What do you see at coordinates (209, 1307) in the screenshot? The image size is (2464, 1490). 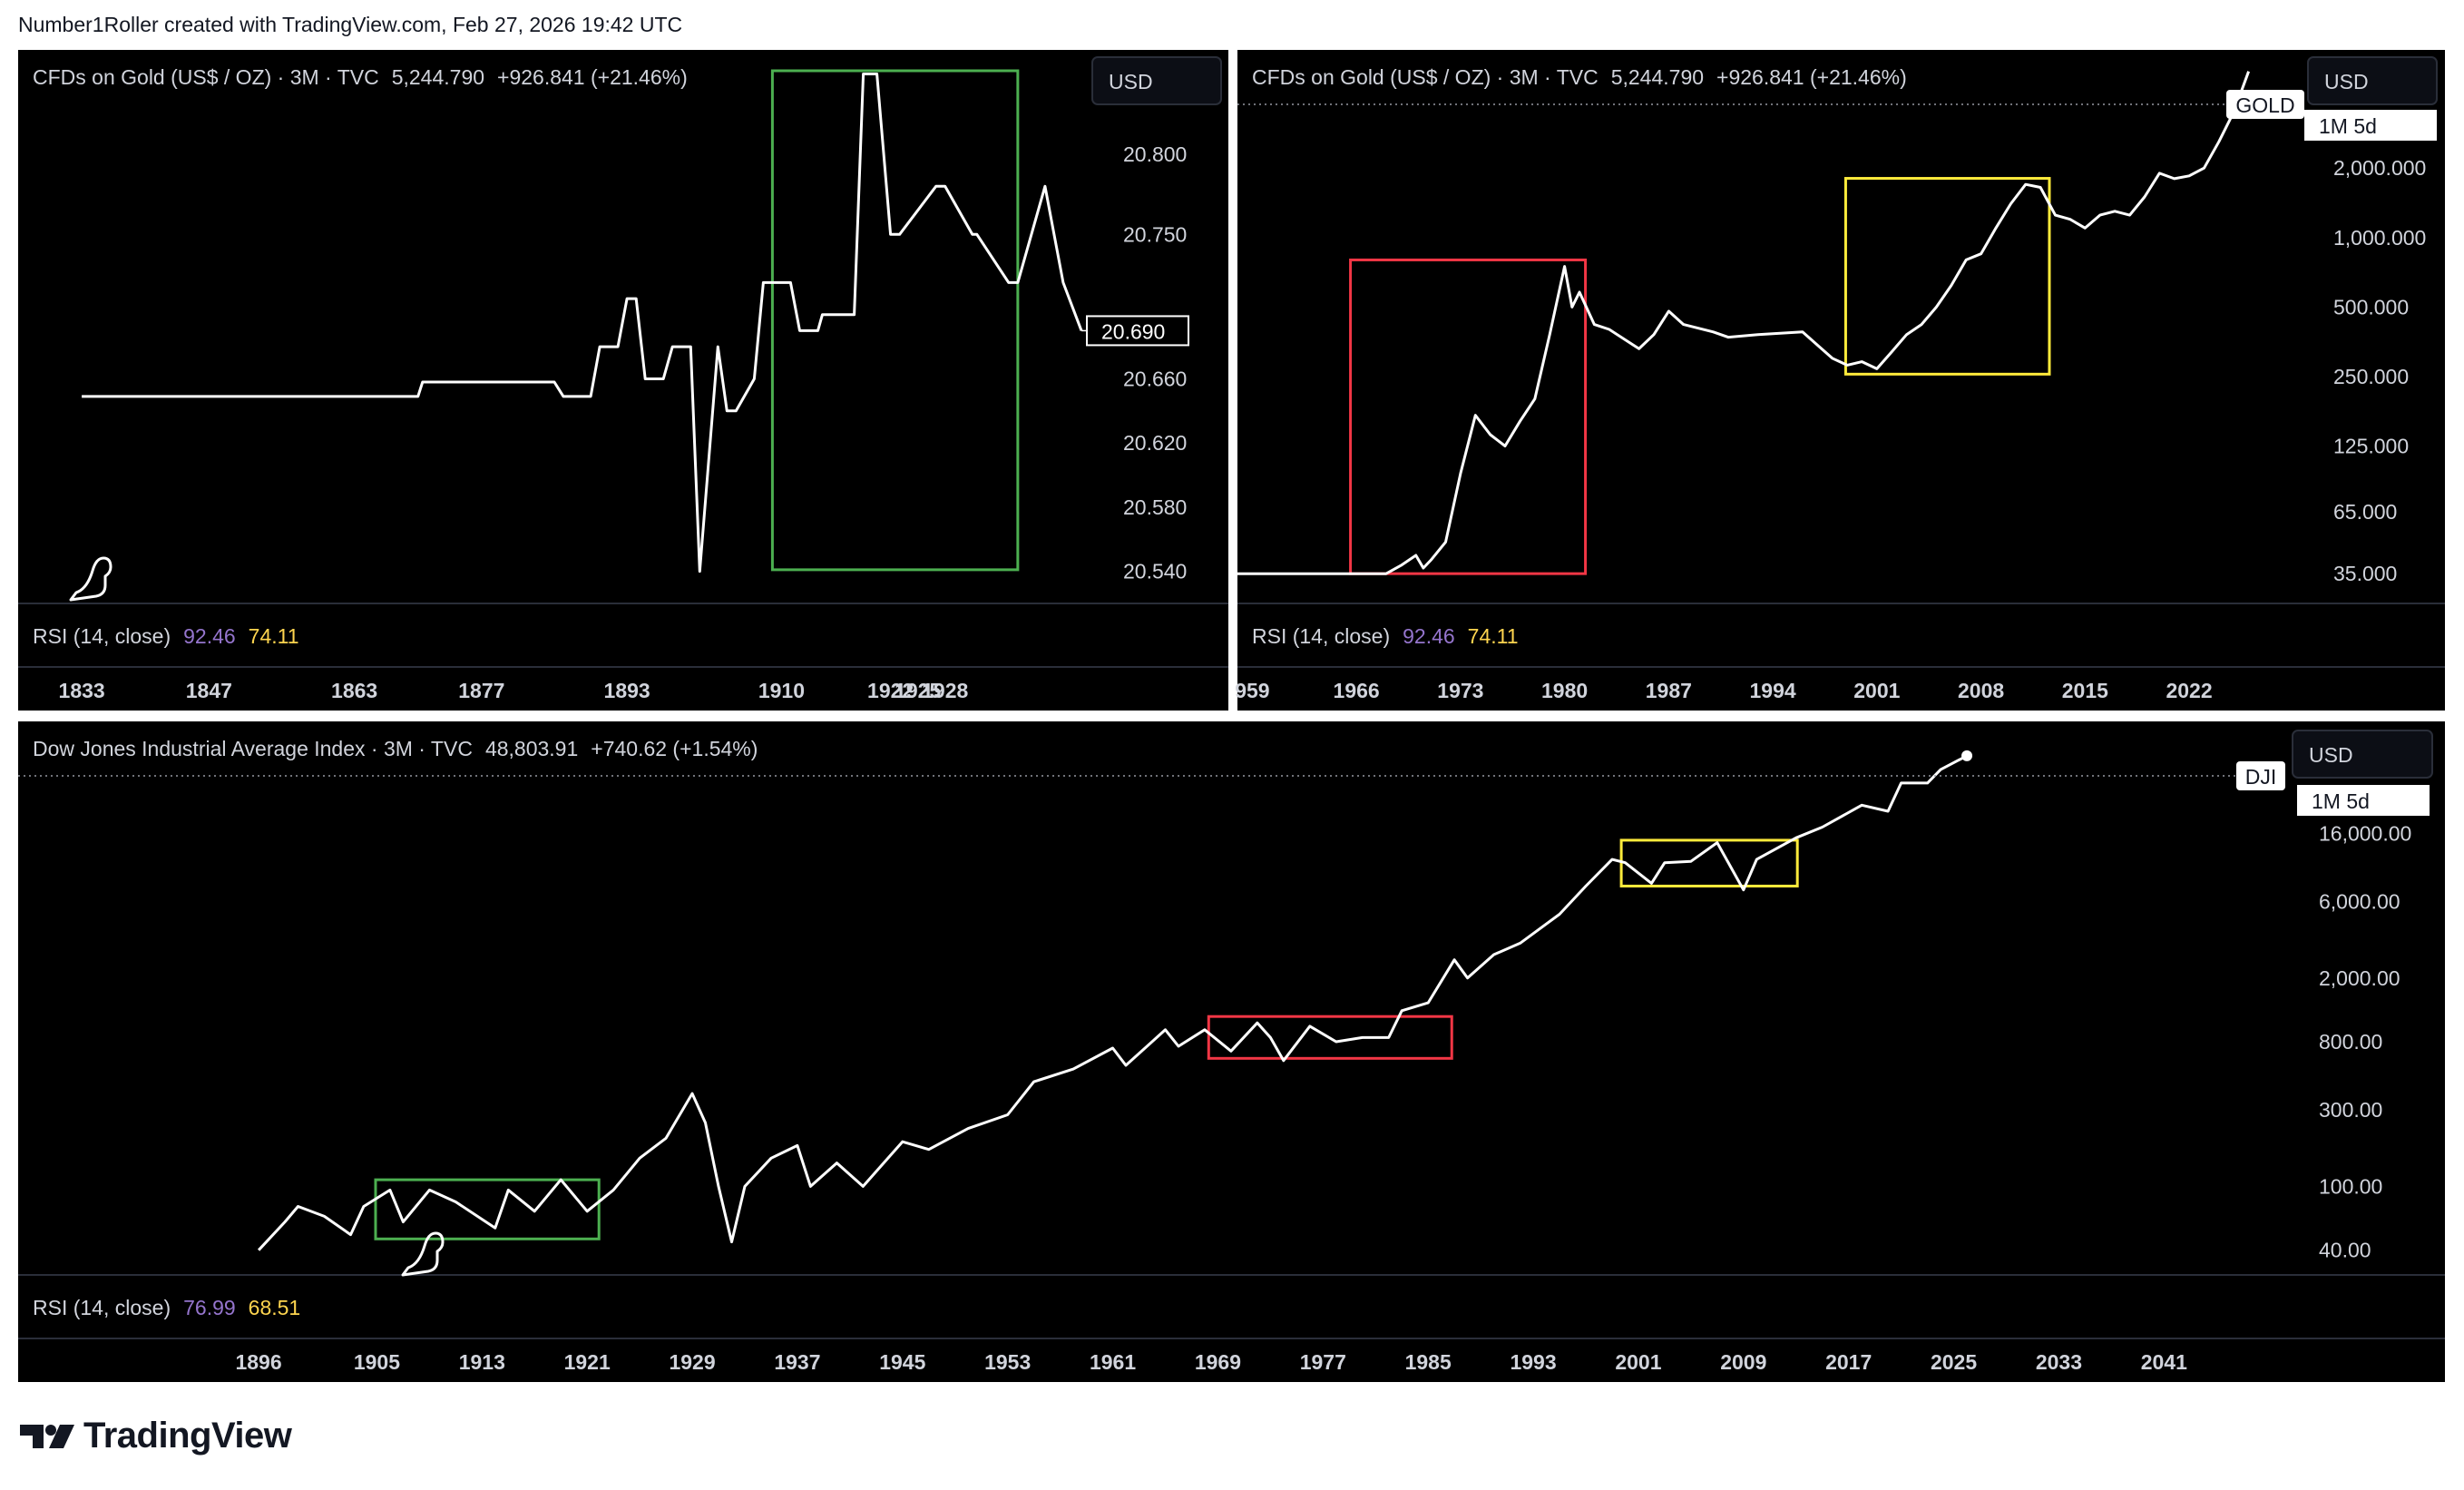 I see `dji-rsi-value: 76.99` at bounding box center [209, 1307].